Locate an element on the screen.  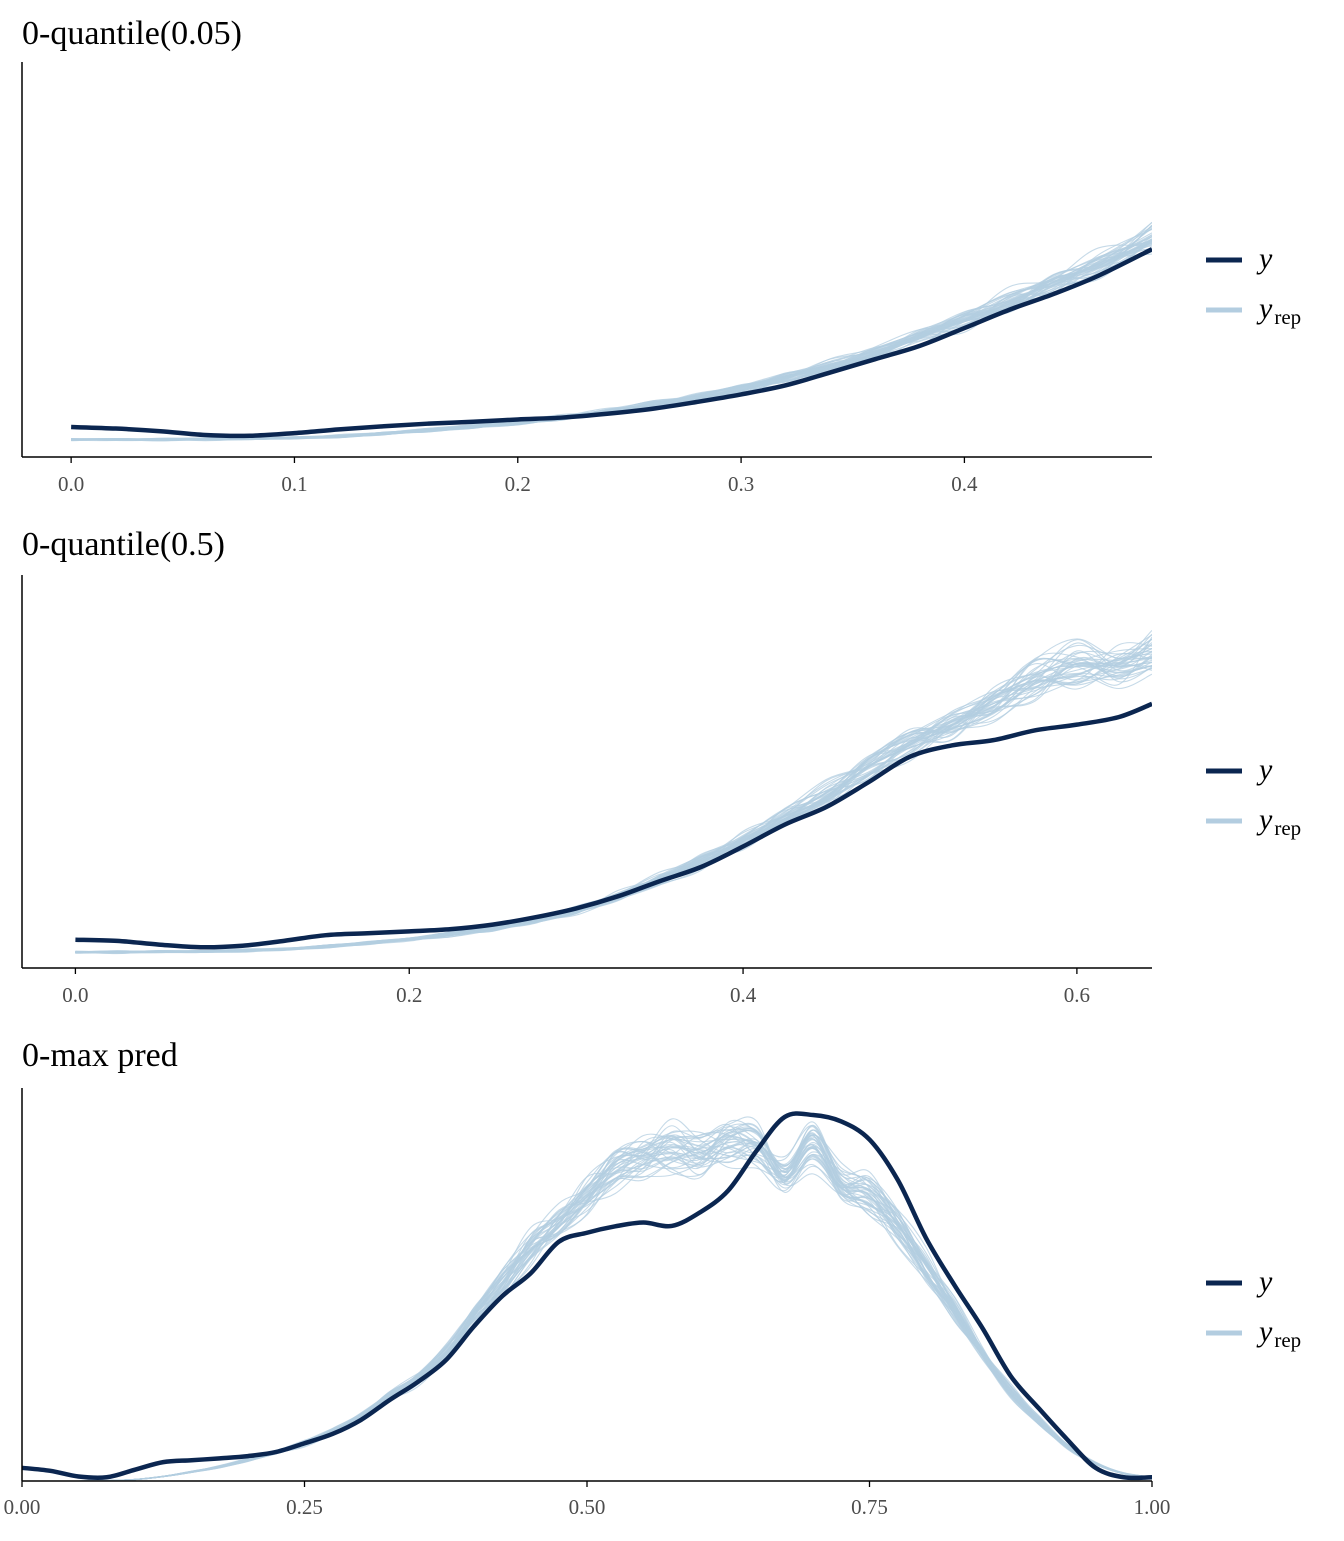
yrep-lines is located at coordinates (611, 331).